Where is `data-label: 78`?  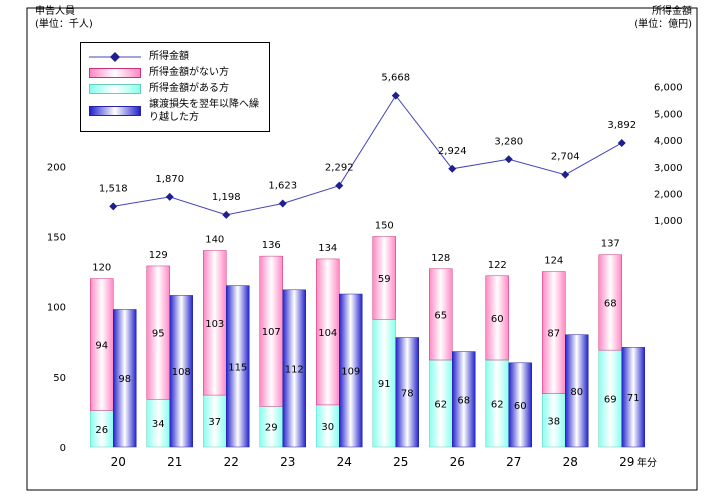
data-label: 78 is located at coordinates (407, 393).